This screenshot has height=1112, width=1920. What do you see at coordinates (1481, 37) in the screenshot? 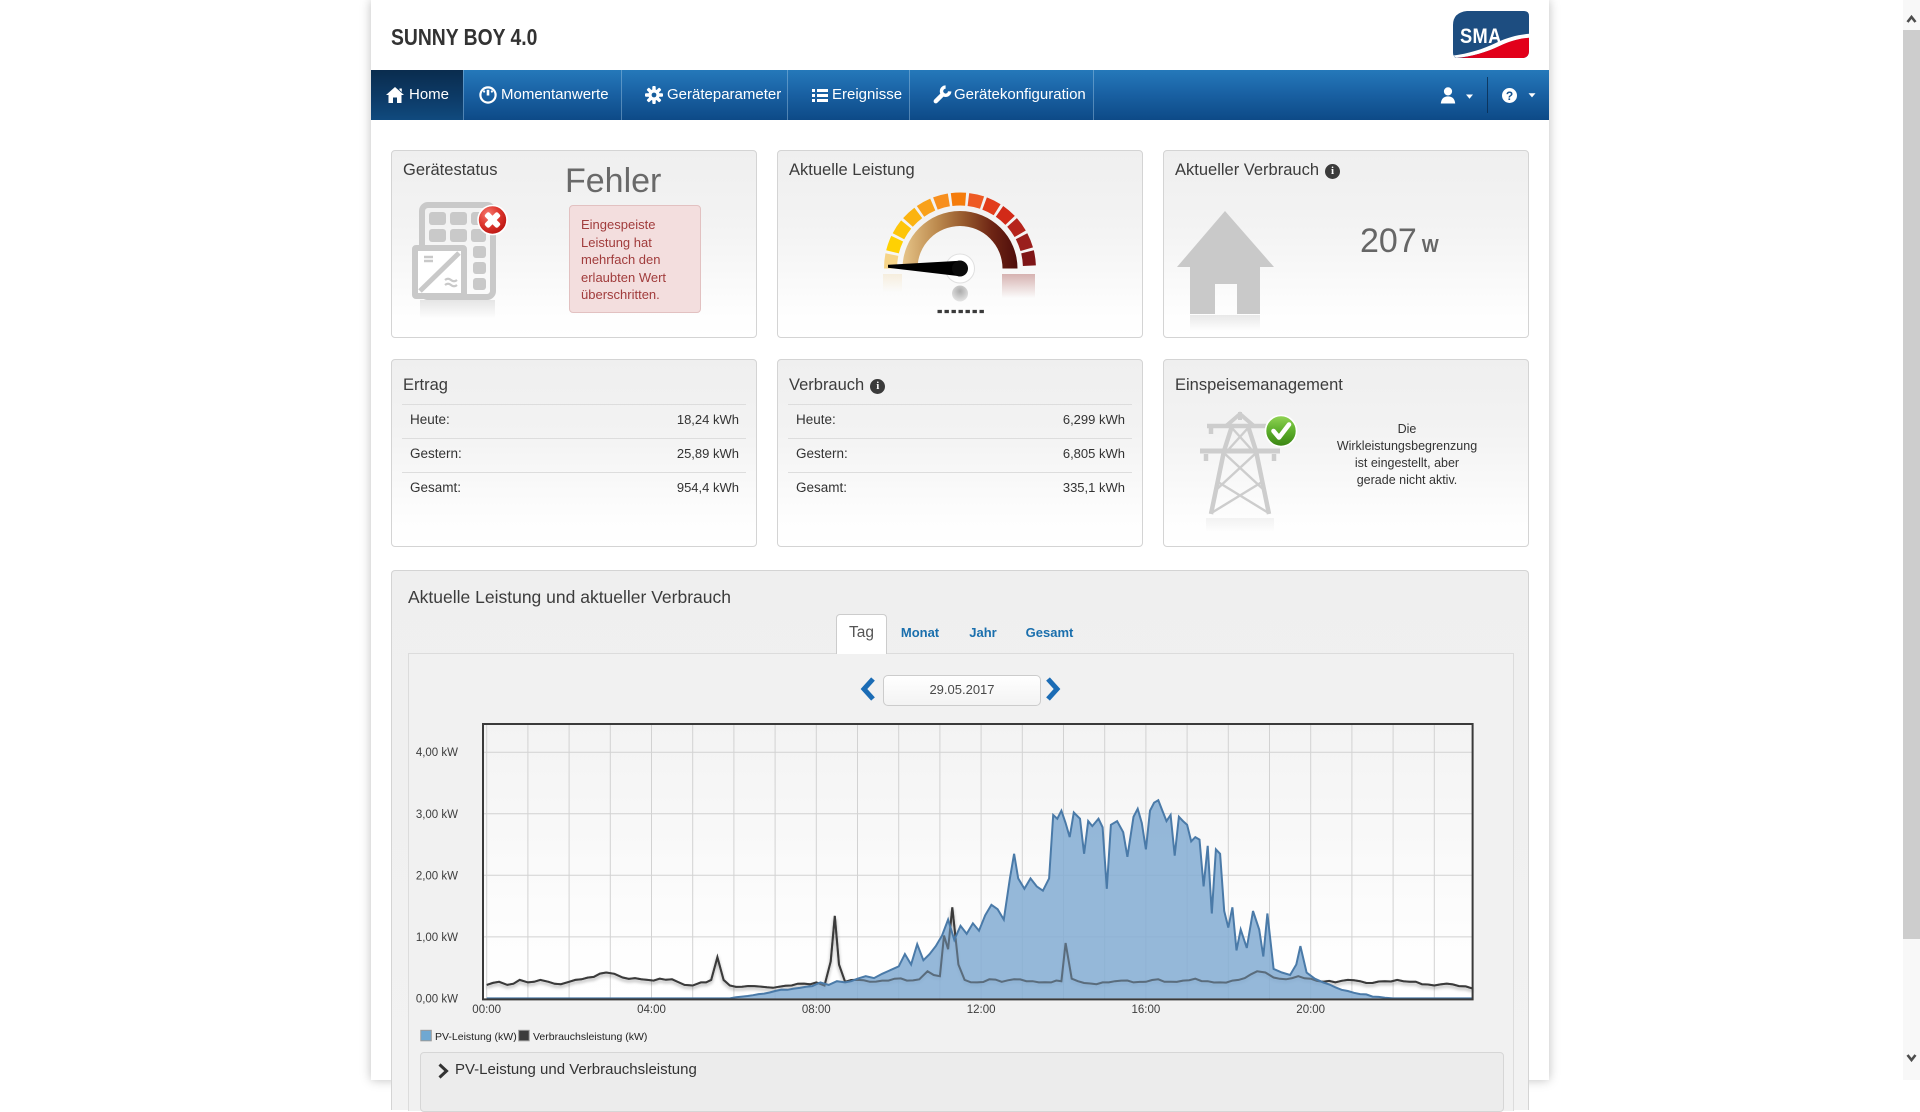
I see `svg-text: SMA` at bounding box center [1481, 37].